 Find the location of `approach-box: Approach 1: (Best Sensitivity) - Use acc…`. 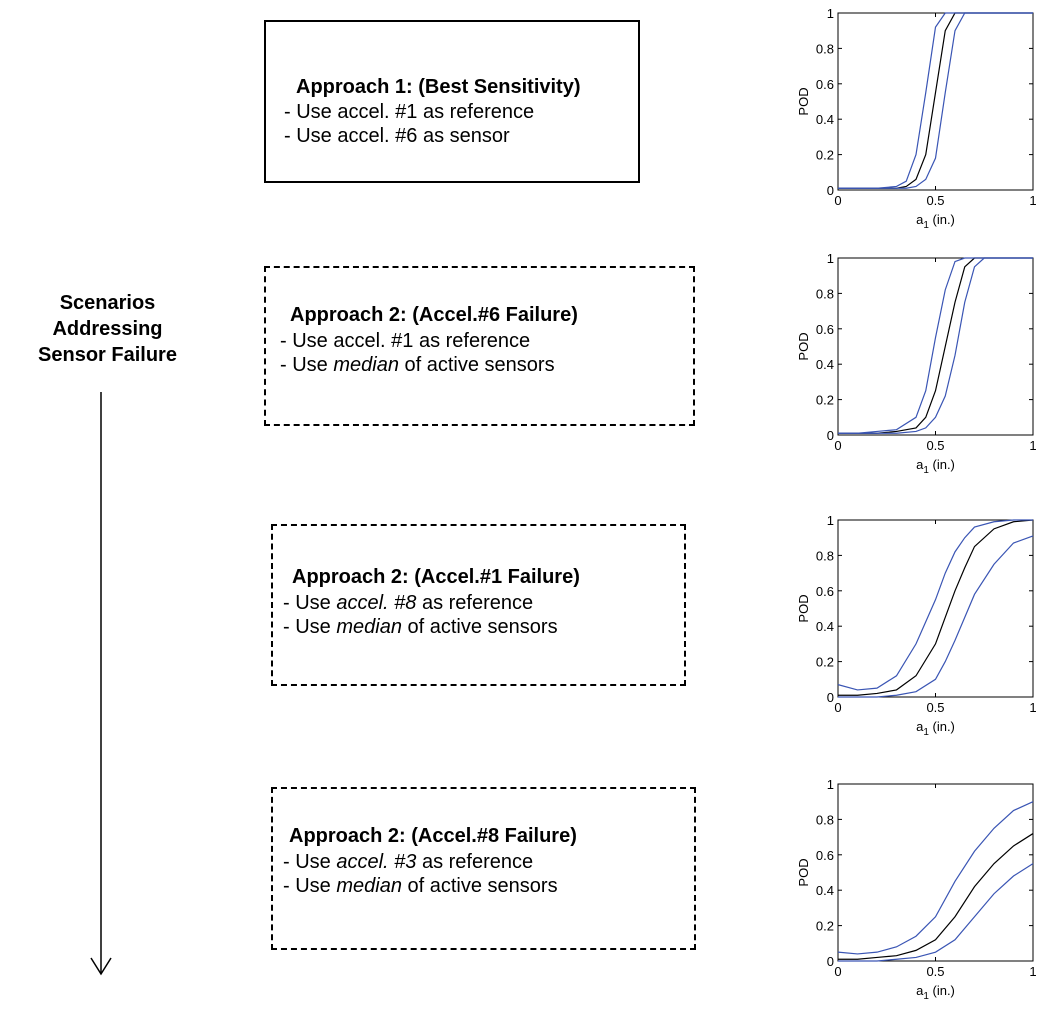

approach-box: Approach 1: (Best Sensitivity) - Use acc… is located at coordinates (452, 101).